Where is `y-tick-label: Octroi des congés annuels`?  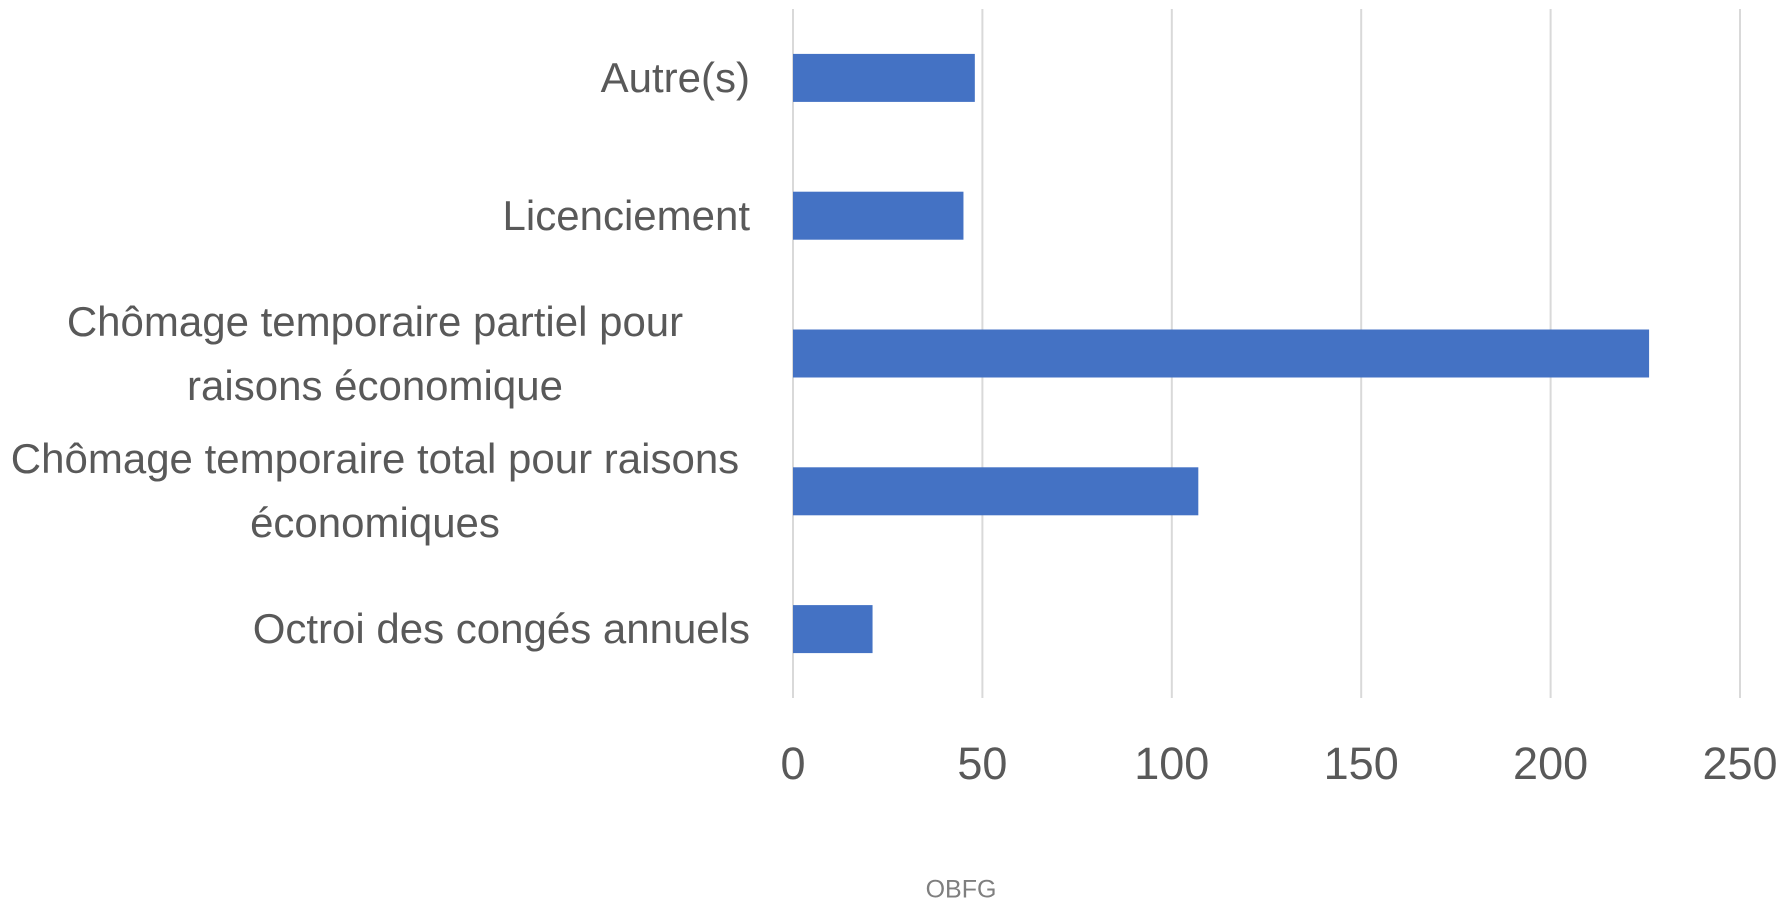 y-tick-label: Octroi des congés annuels is located at coordinates (501, 629).